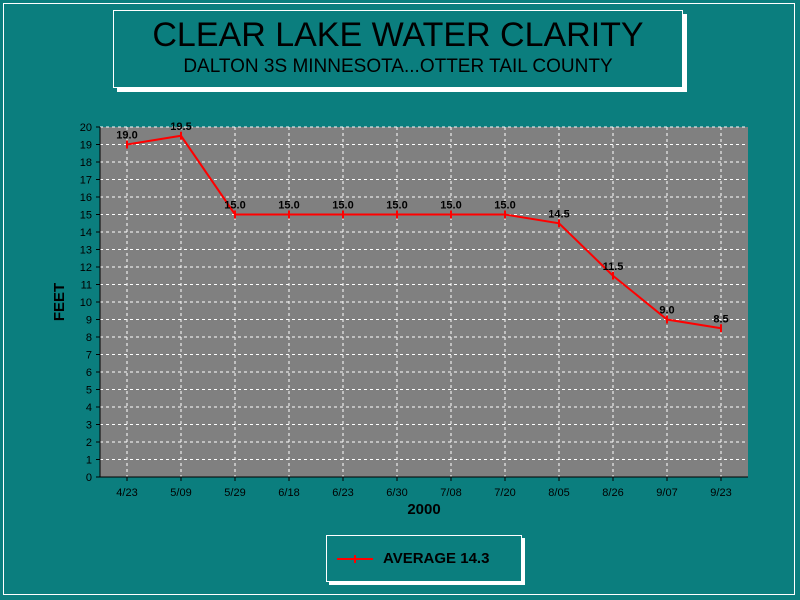  I want to click on y-tick-label: 18, so click(86, 163).